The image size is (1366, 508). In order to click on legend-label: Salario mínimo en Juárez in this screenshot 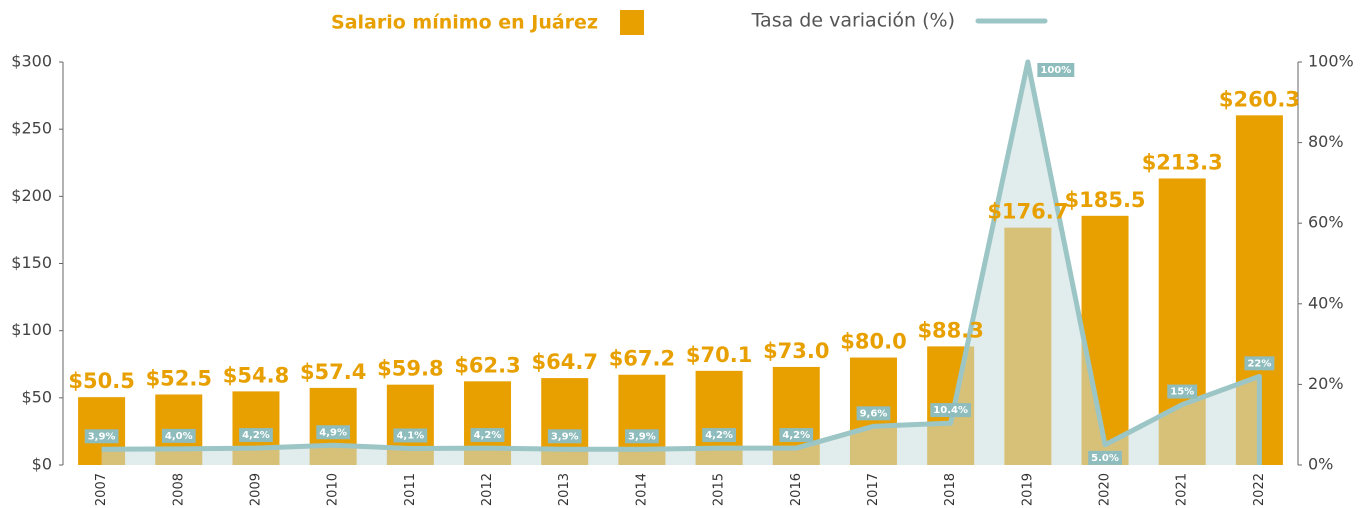, I will do `click(464, 23)`.